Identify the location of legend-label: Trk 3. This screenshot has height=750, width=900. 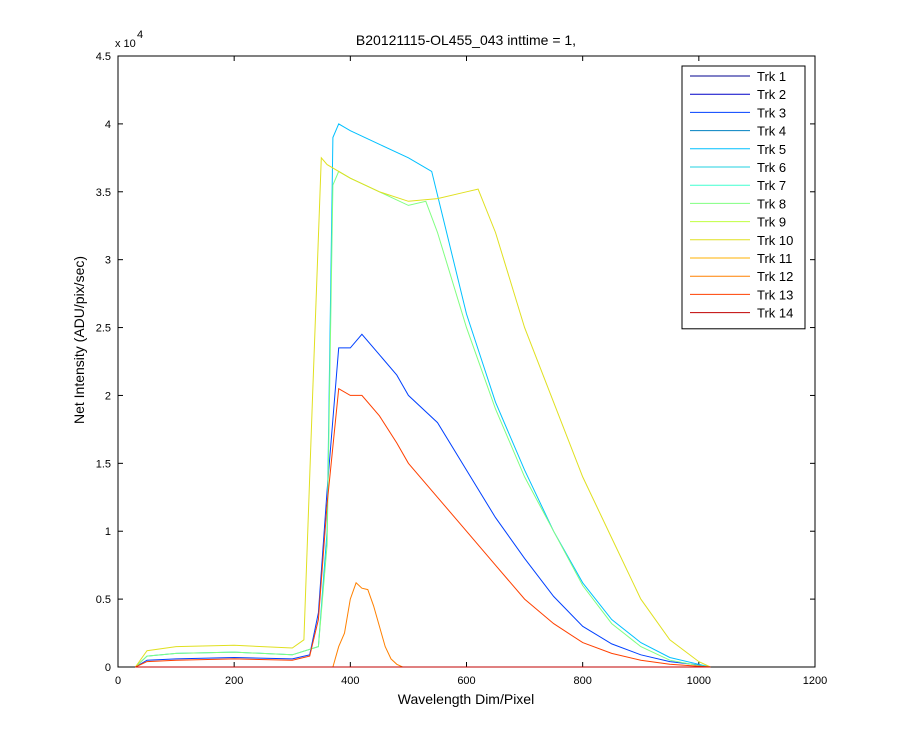
(771, 112).